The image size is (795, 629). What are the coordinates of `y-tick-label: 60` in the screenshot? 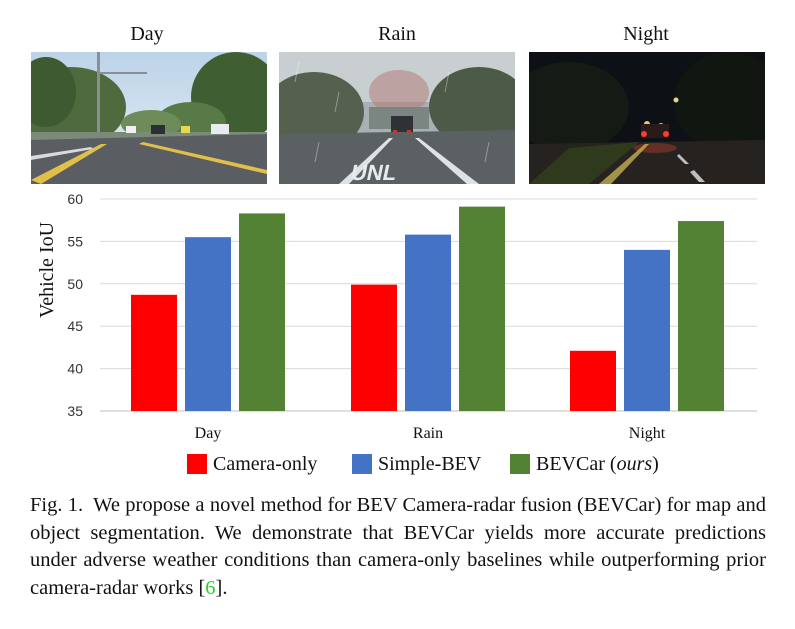 It's located at (75, 199).